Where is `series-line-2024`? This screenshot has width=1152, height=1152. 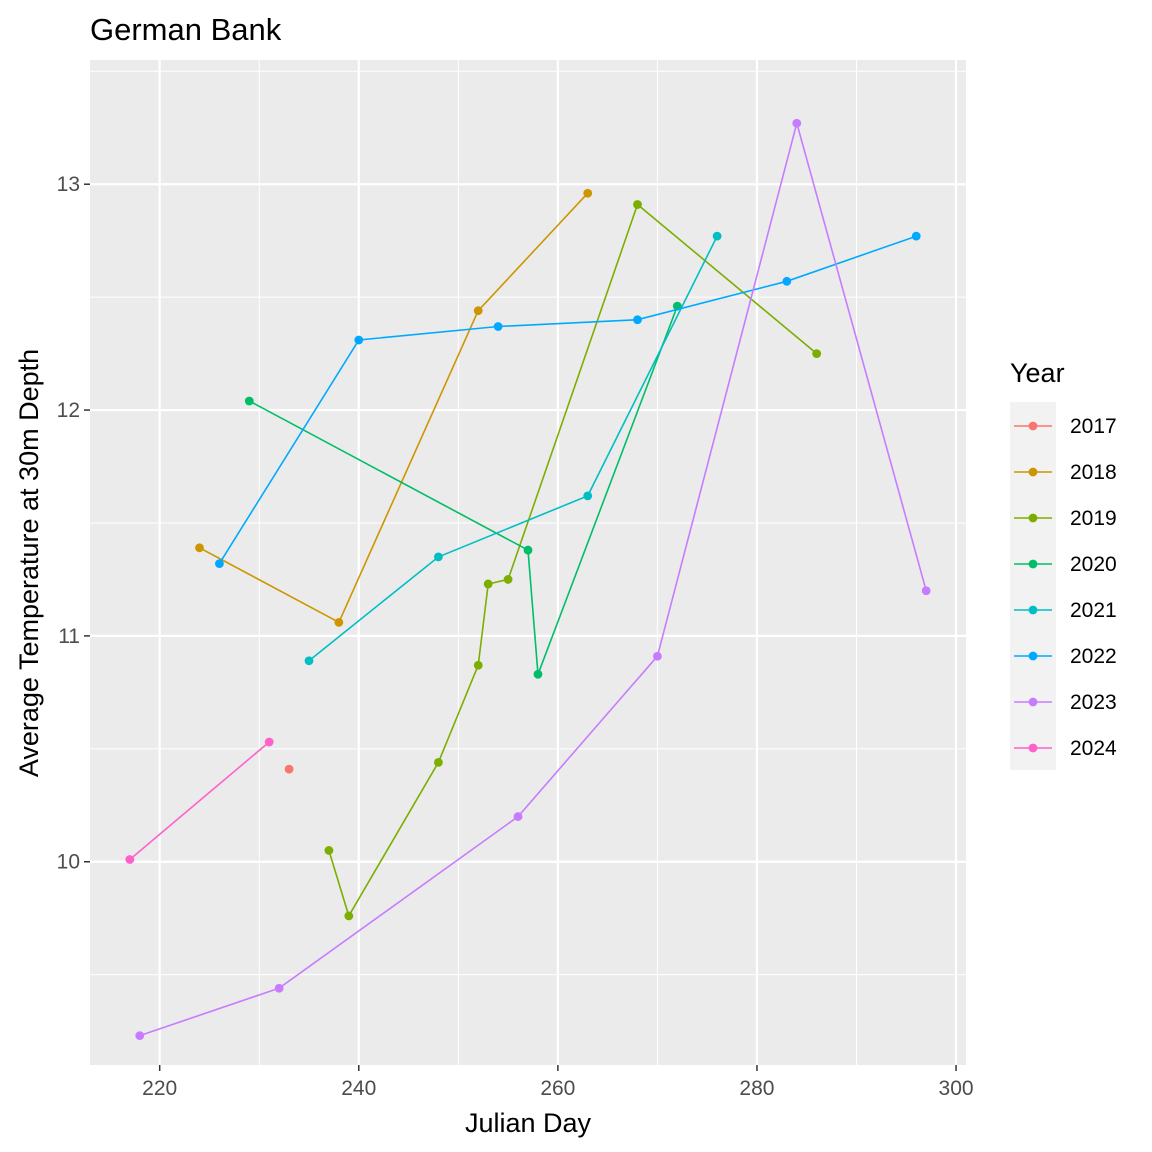 series-line-2024 is located at coordinates (199, 801).